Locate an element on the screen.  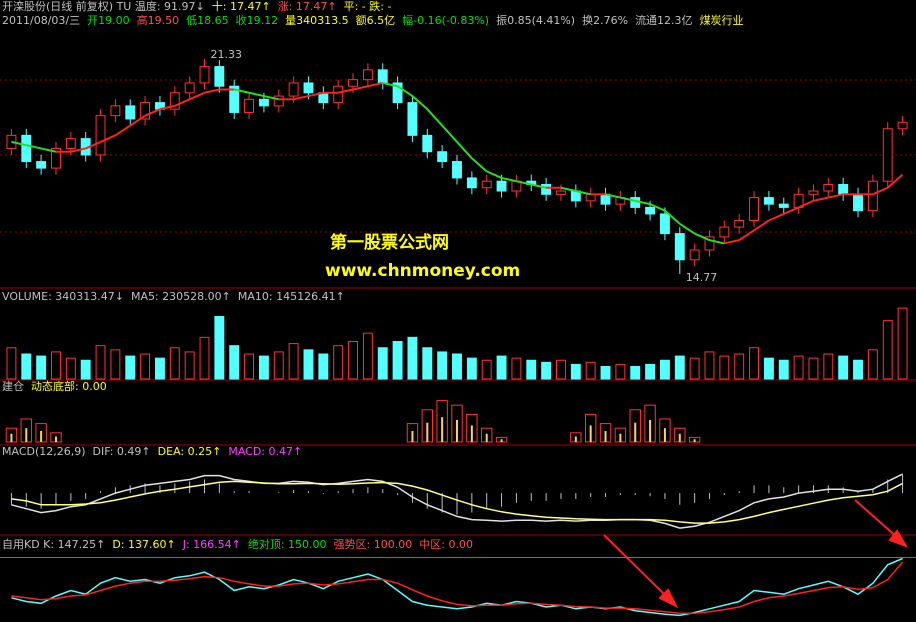
header-text: J: 166.54↑ is located at coordinates (211, 544).